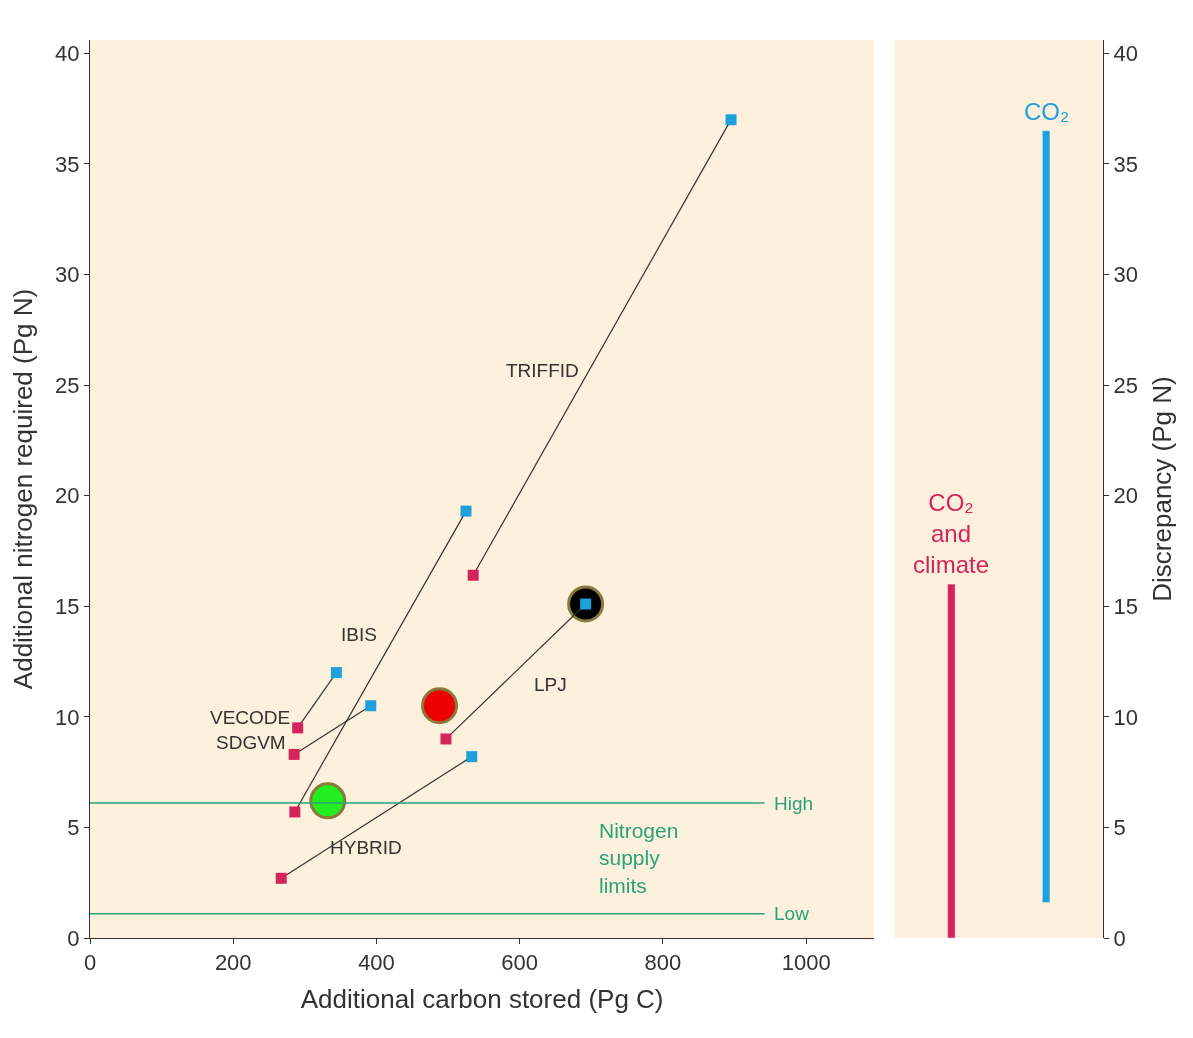 The height and width of the screenshot is (1038, 1193). I want to click on annotation: IBIS, so click(359, 634).